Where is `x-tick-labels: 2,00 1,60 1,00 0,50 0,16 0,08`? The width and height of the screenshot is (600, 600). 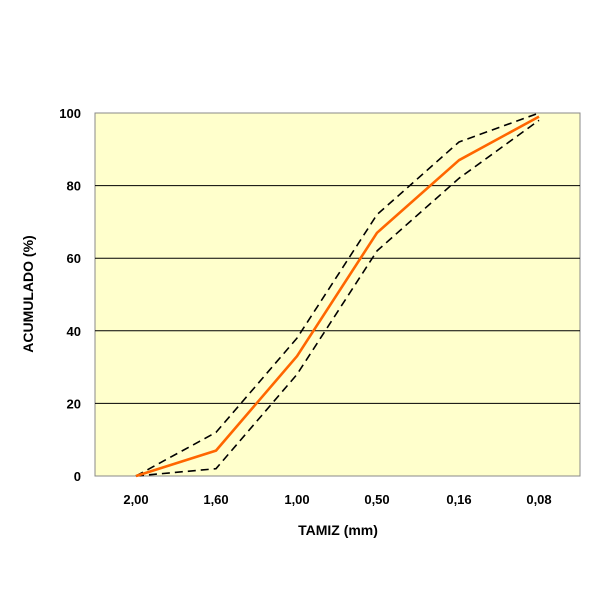 x-tick-labels: 2,00 1,60 1,00 0,50 0,16 0,08 is located at coordinates (337, 499).